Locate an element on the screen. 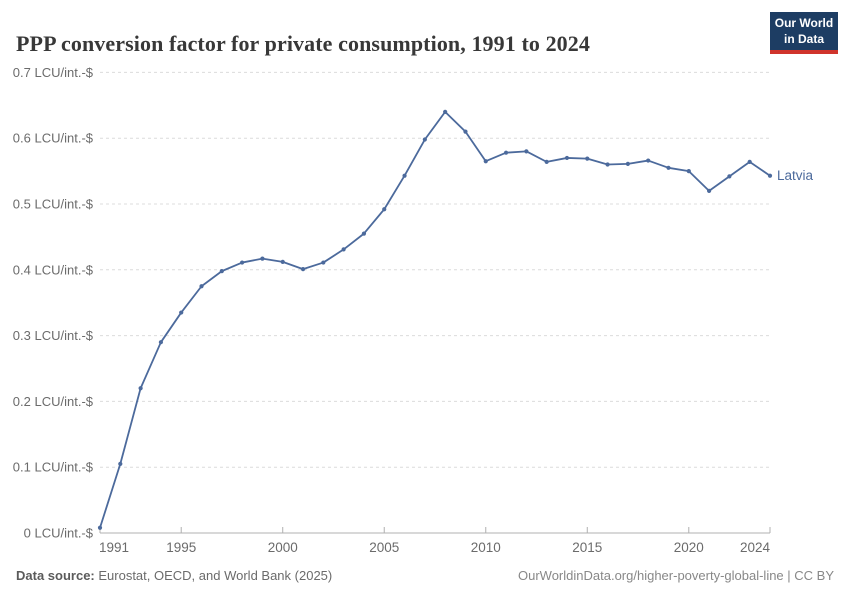 The width and height of the screenshot is (850, 600). owid-logo-line2: in Data is located at coordinates (803, 38).